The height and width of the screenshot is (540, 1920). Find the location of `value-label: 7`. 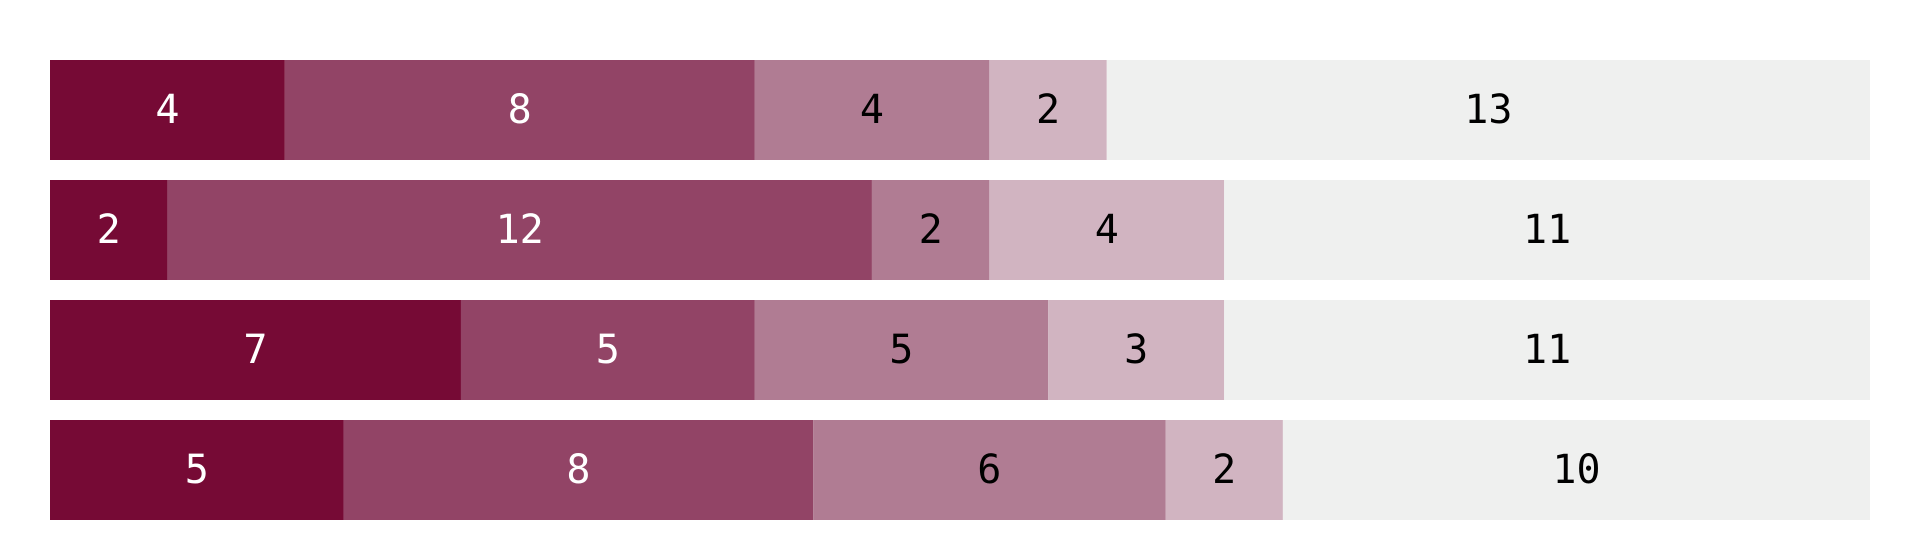

value-label: 7 is located at coordinates (255, 350).